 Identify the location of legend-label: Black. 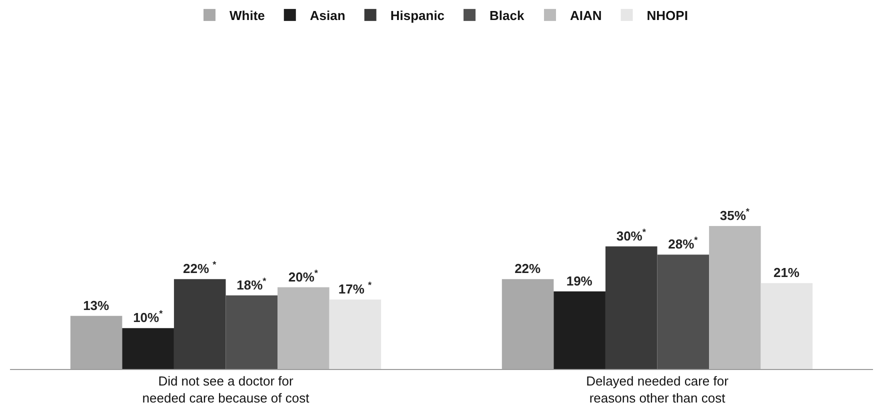
(507, 16).